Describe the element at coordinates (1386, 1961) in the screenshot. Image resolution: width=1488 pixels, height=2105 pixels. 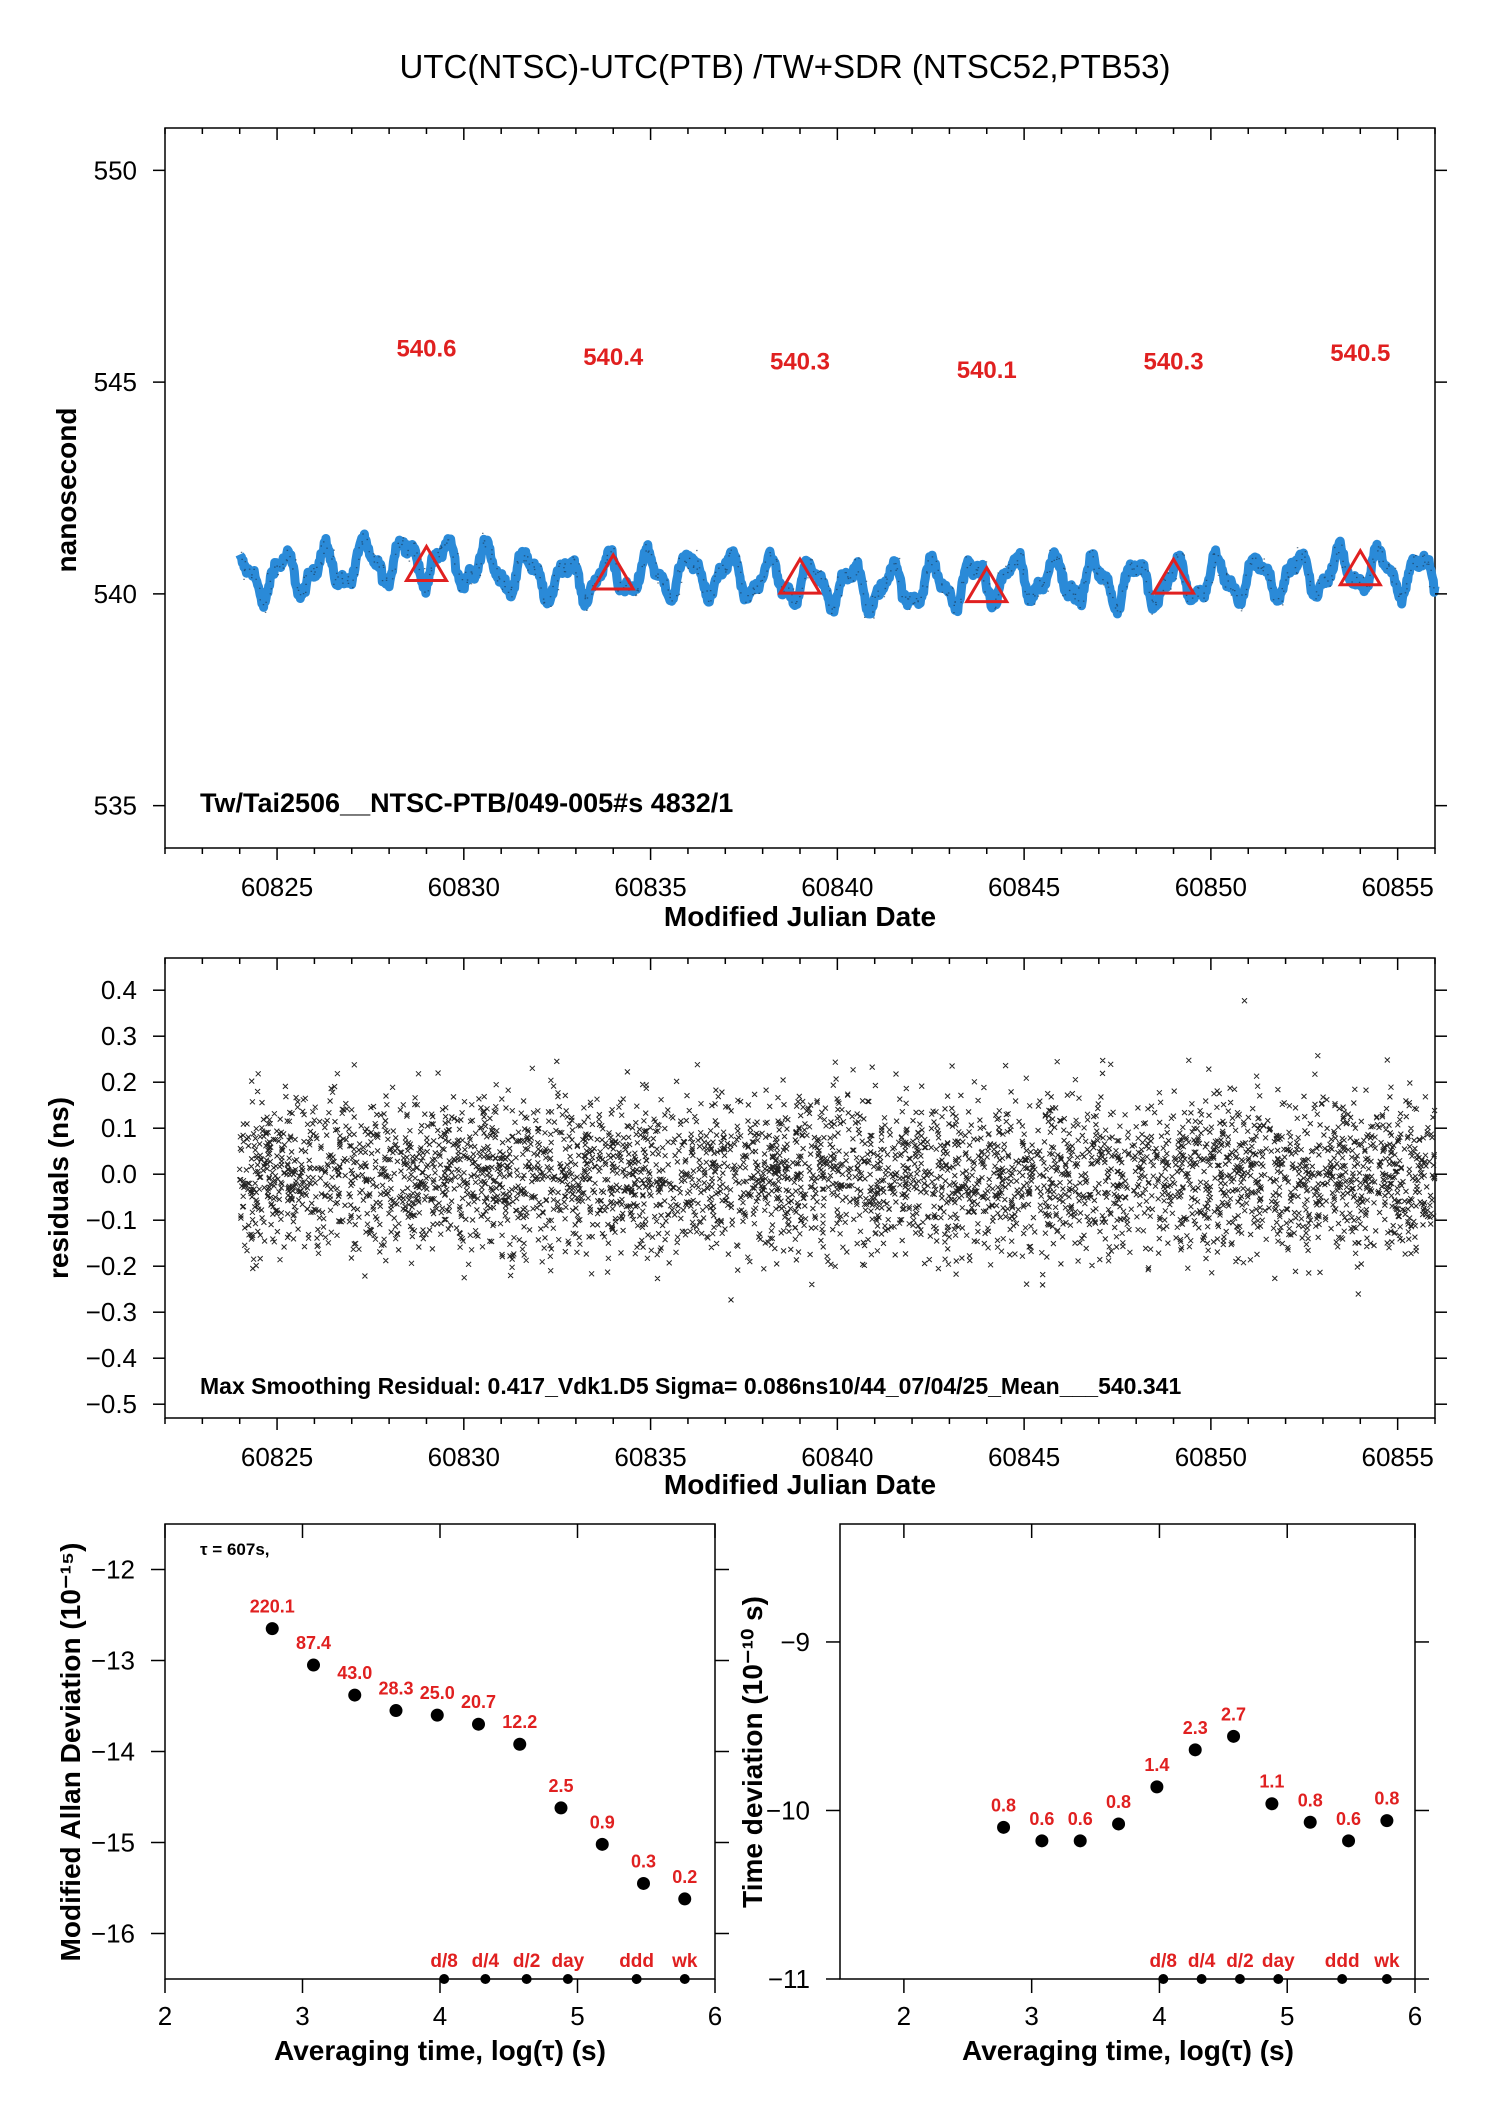
I see `interval-label: wk` at that location.